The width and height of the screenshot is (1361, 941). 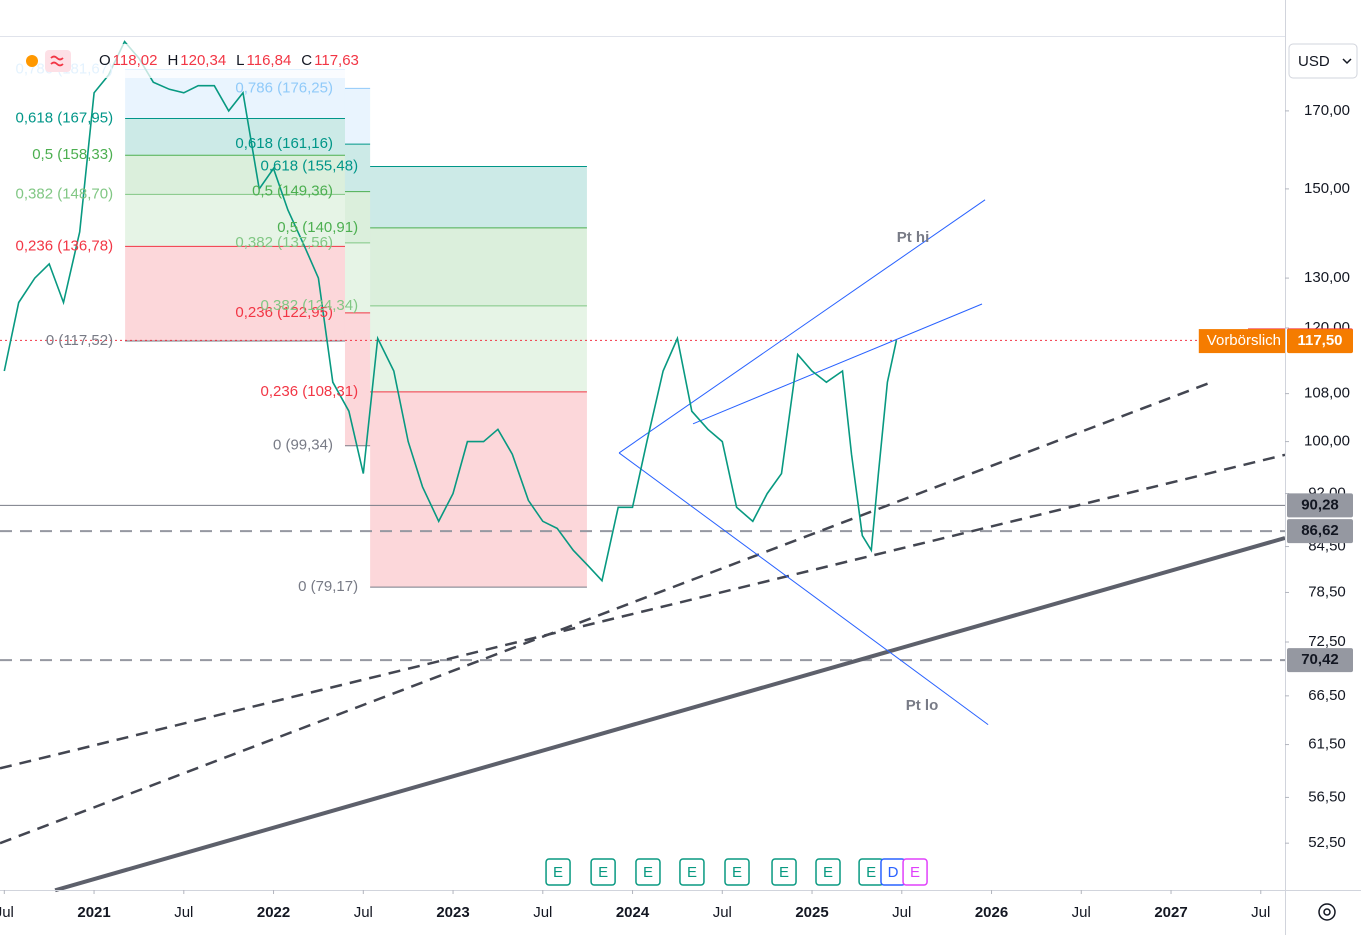 What do you see at coordinates (328, 586) in the screenshot?
I see `fib-label: 0 (79,17)` at bounding box center [328, 586].